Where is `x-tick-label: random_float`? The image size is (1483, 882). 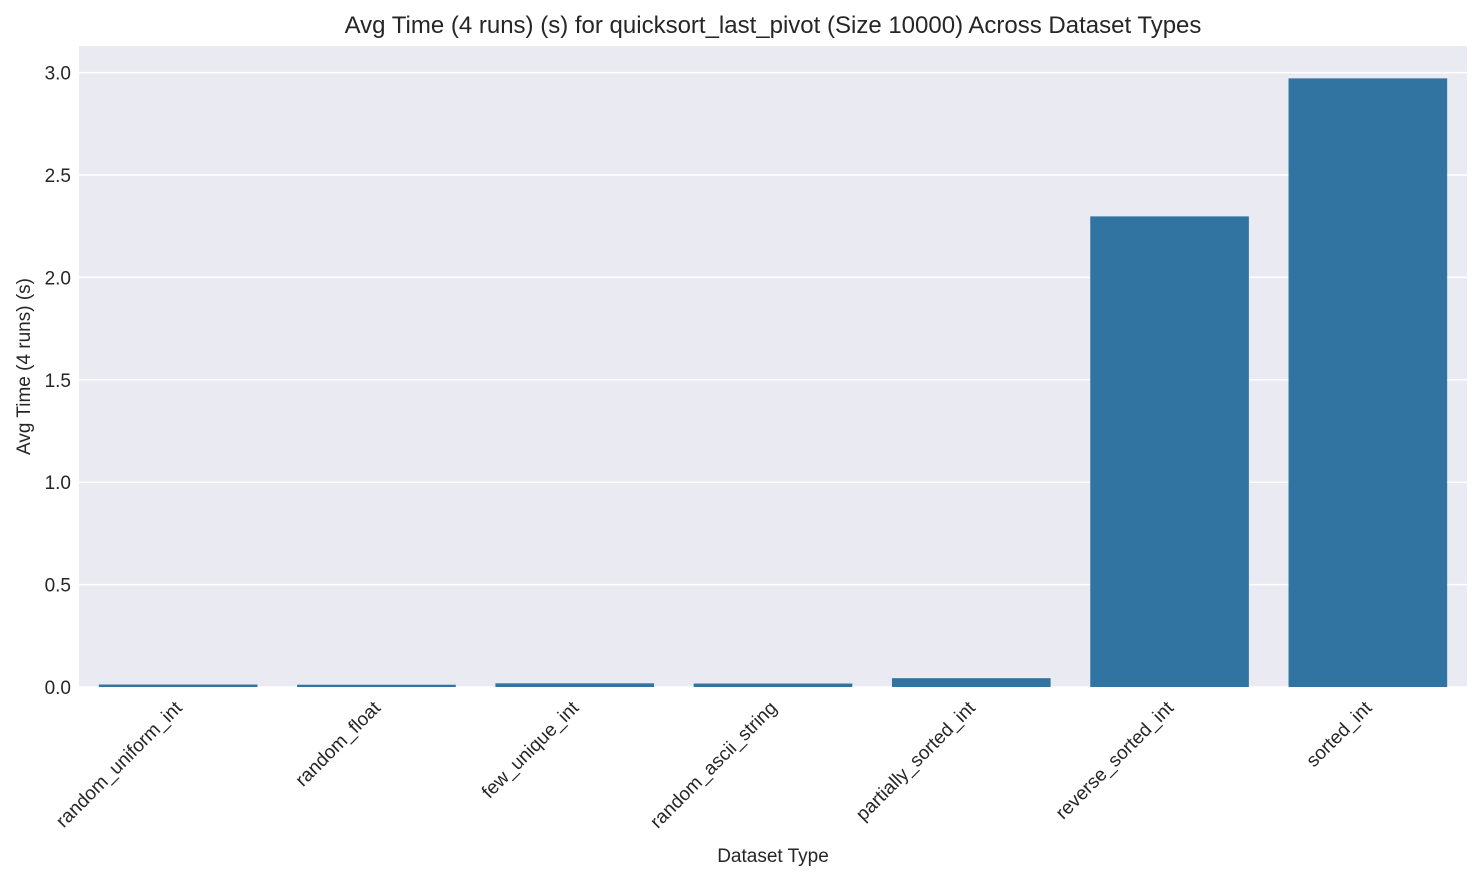
x-tick-label: random_float is located at coordinates (339, 744).